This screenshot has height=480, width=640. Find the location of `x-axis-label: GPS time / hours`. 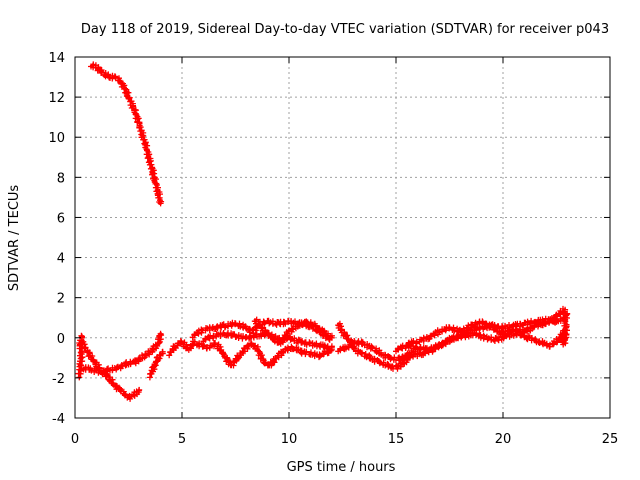

x-axis-label: GPS time / hours is located at coordinates (341, 467).